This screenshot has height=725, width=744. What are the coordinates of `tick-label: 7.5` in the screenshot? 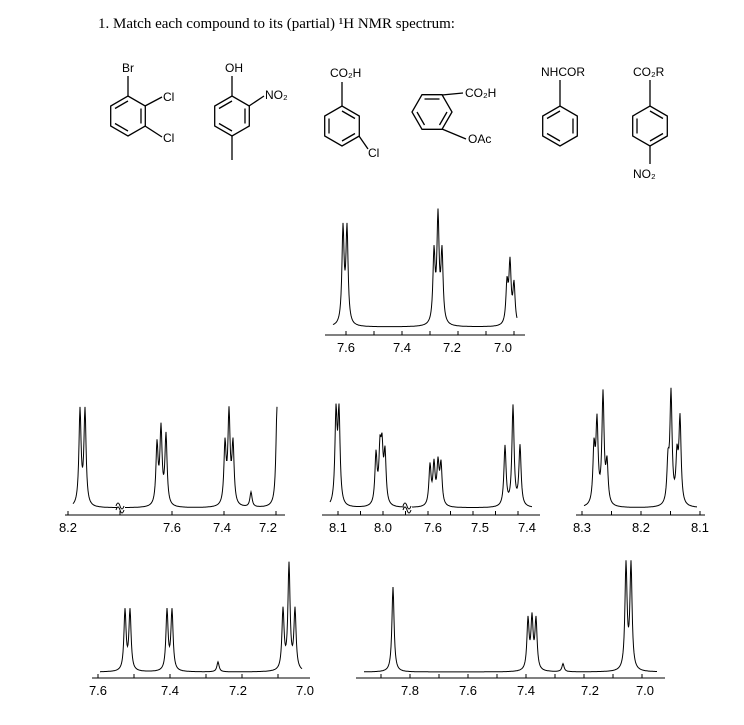 It's located at (480, 527).